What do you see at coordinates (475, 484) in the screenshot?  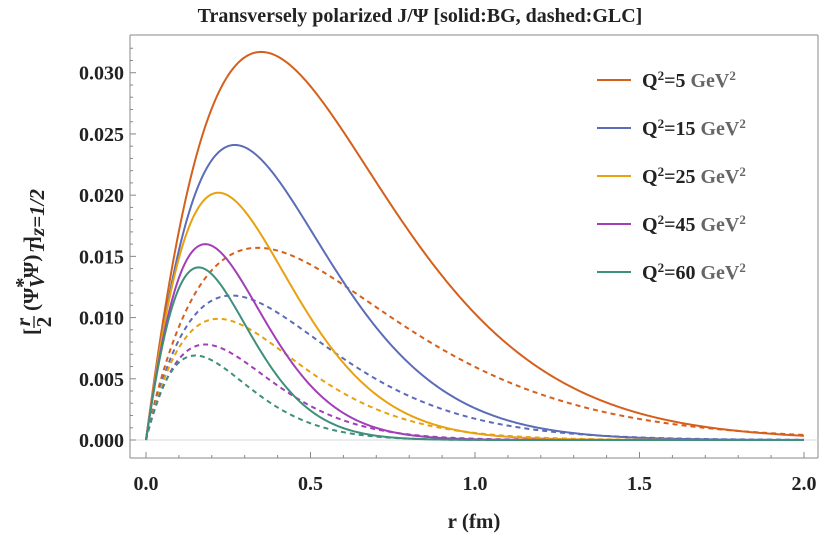 I see `x-tick-label: 1.0` at bounding box center [475, 484].